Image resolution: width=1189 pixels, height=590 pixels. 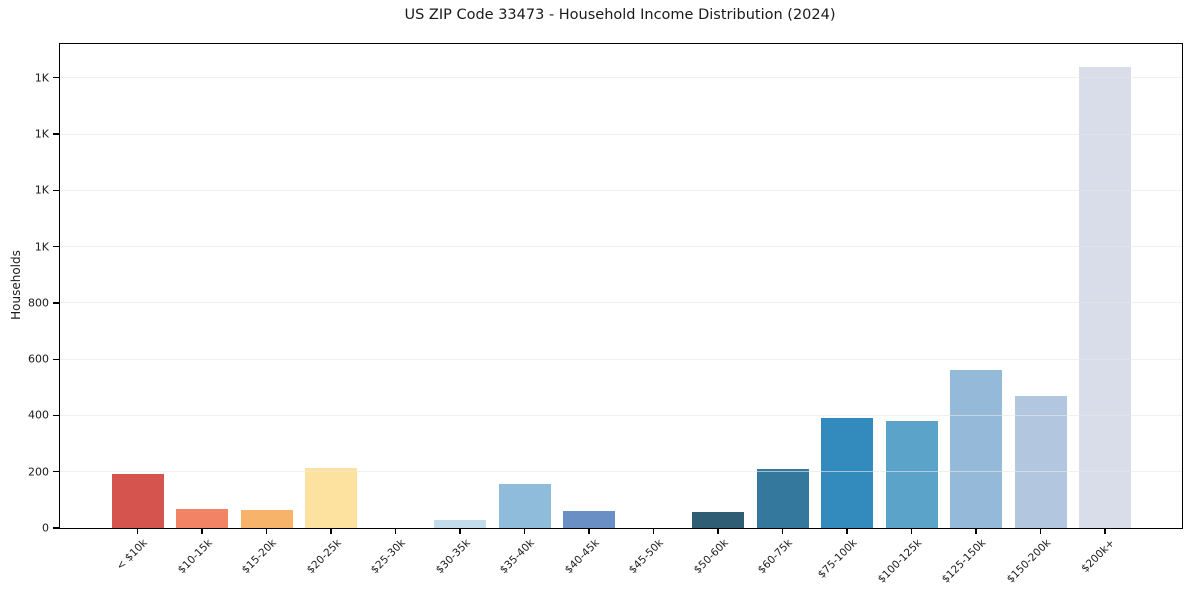 What do you see at coordinates (1105, 297) in the screenshot?
I see `bar-200k` at bounding box center [1105, 297].